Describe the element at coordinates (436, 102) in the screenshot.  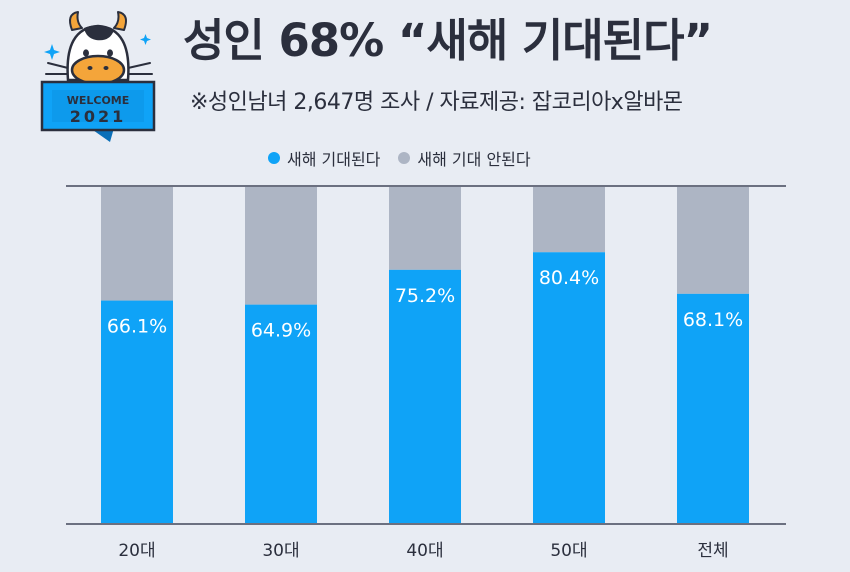
I see `page-subtitle: ※성인남녀 2,647명 조사 / 자료제공: 잡코리아x알바몬` at that location.